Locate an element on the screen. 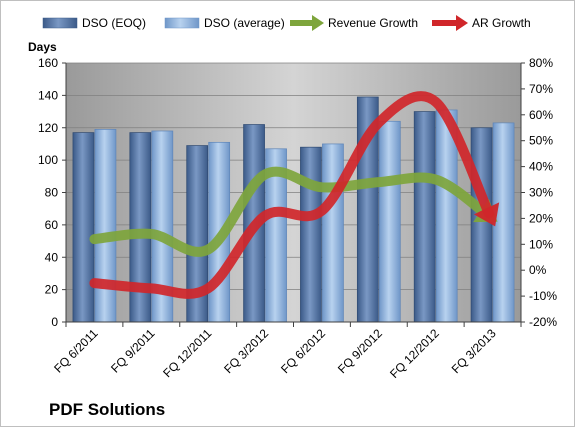  y-left-tick-label: 20 is located at coordinates (52, 290).